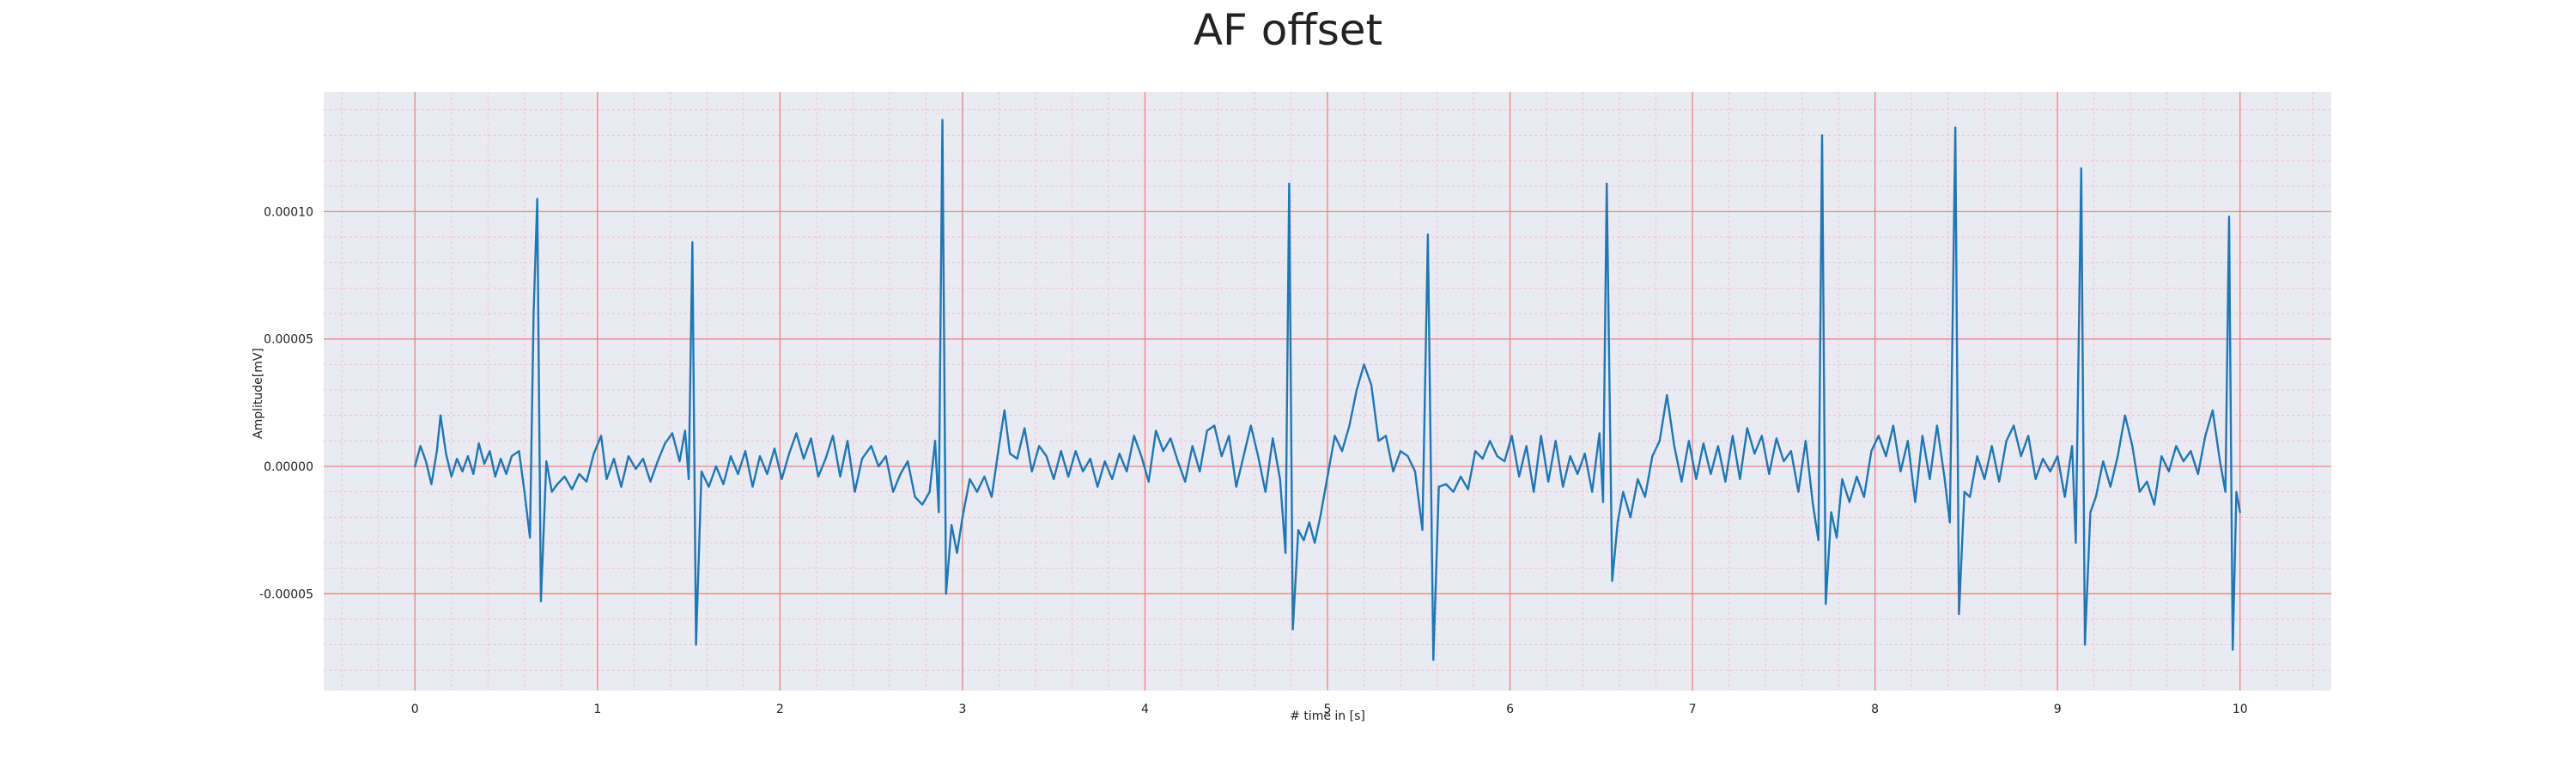 The height and width of the screenshot is (773, 2576). Describe the element at coordinates (1875, 709) in the screenshot. I see `x-tick-label: 8` at that location.